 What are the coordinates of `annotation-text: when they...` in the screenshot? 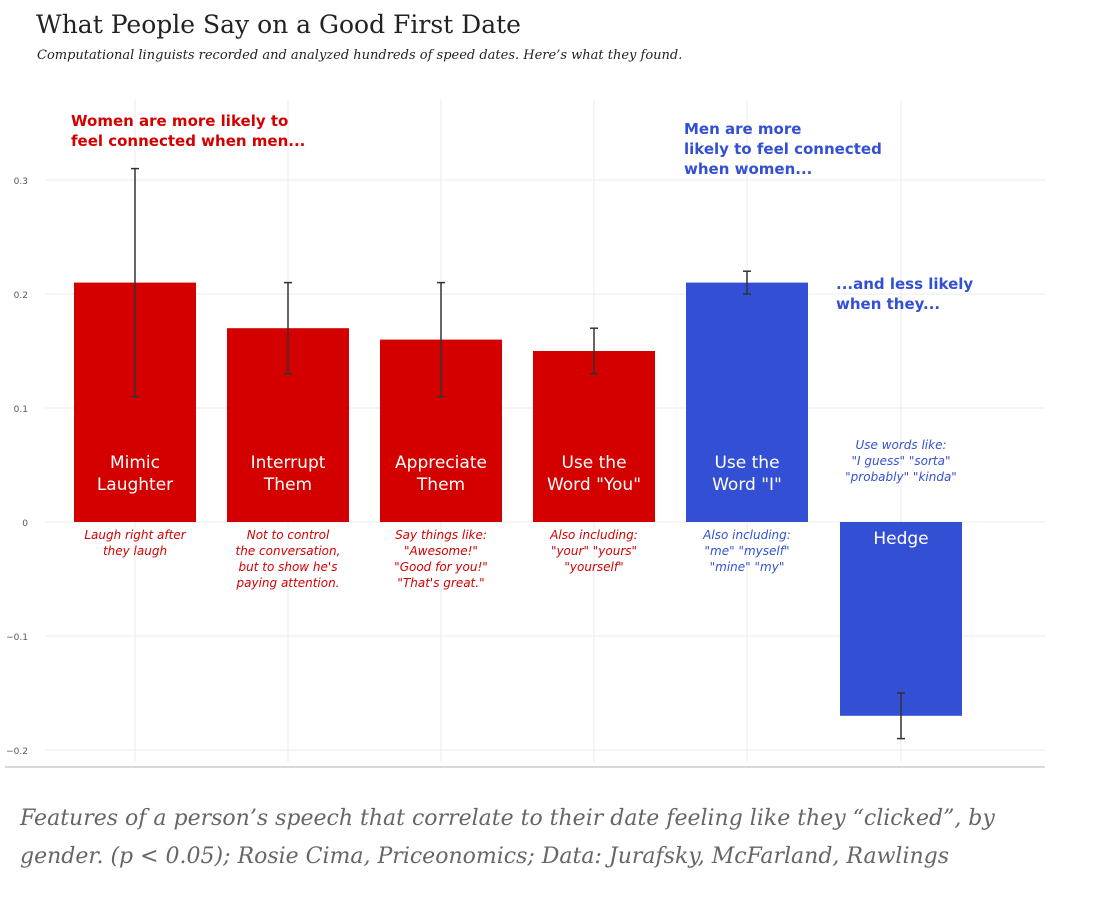 It's located at (888, 304).